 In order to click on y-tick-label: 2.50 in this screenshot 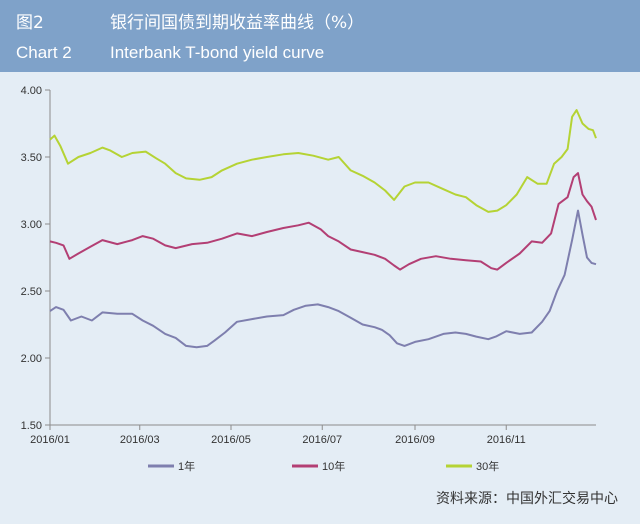, I will do `click(31, 292)`.